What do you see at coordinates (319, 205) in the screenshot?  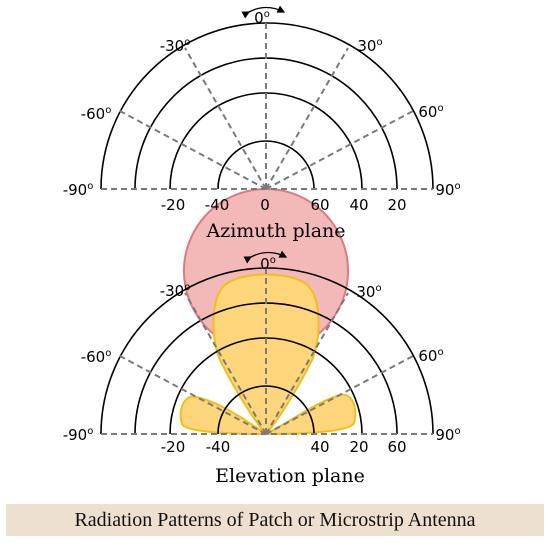 I see `azimuth-scale-right-1: 60` at bounding box center [319, 205].